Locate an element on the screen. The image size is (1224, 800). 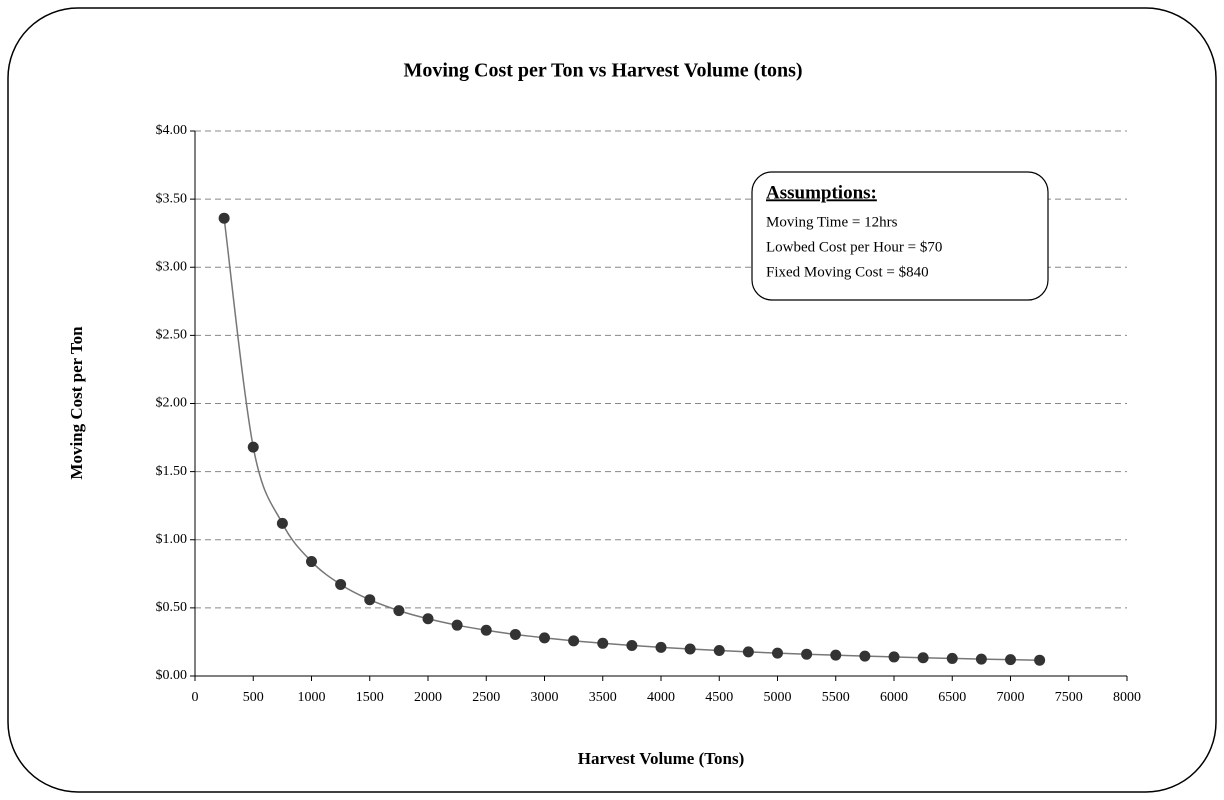
x-tick-label: 1500 is located at coordinates (370, 697).